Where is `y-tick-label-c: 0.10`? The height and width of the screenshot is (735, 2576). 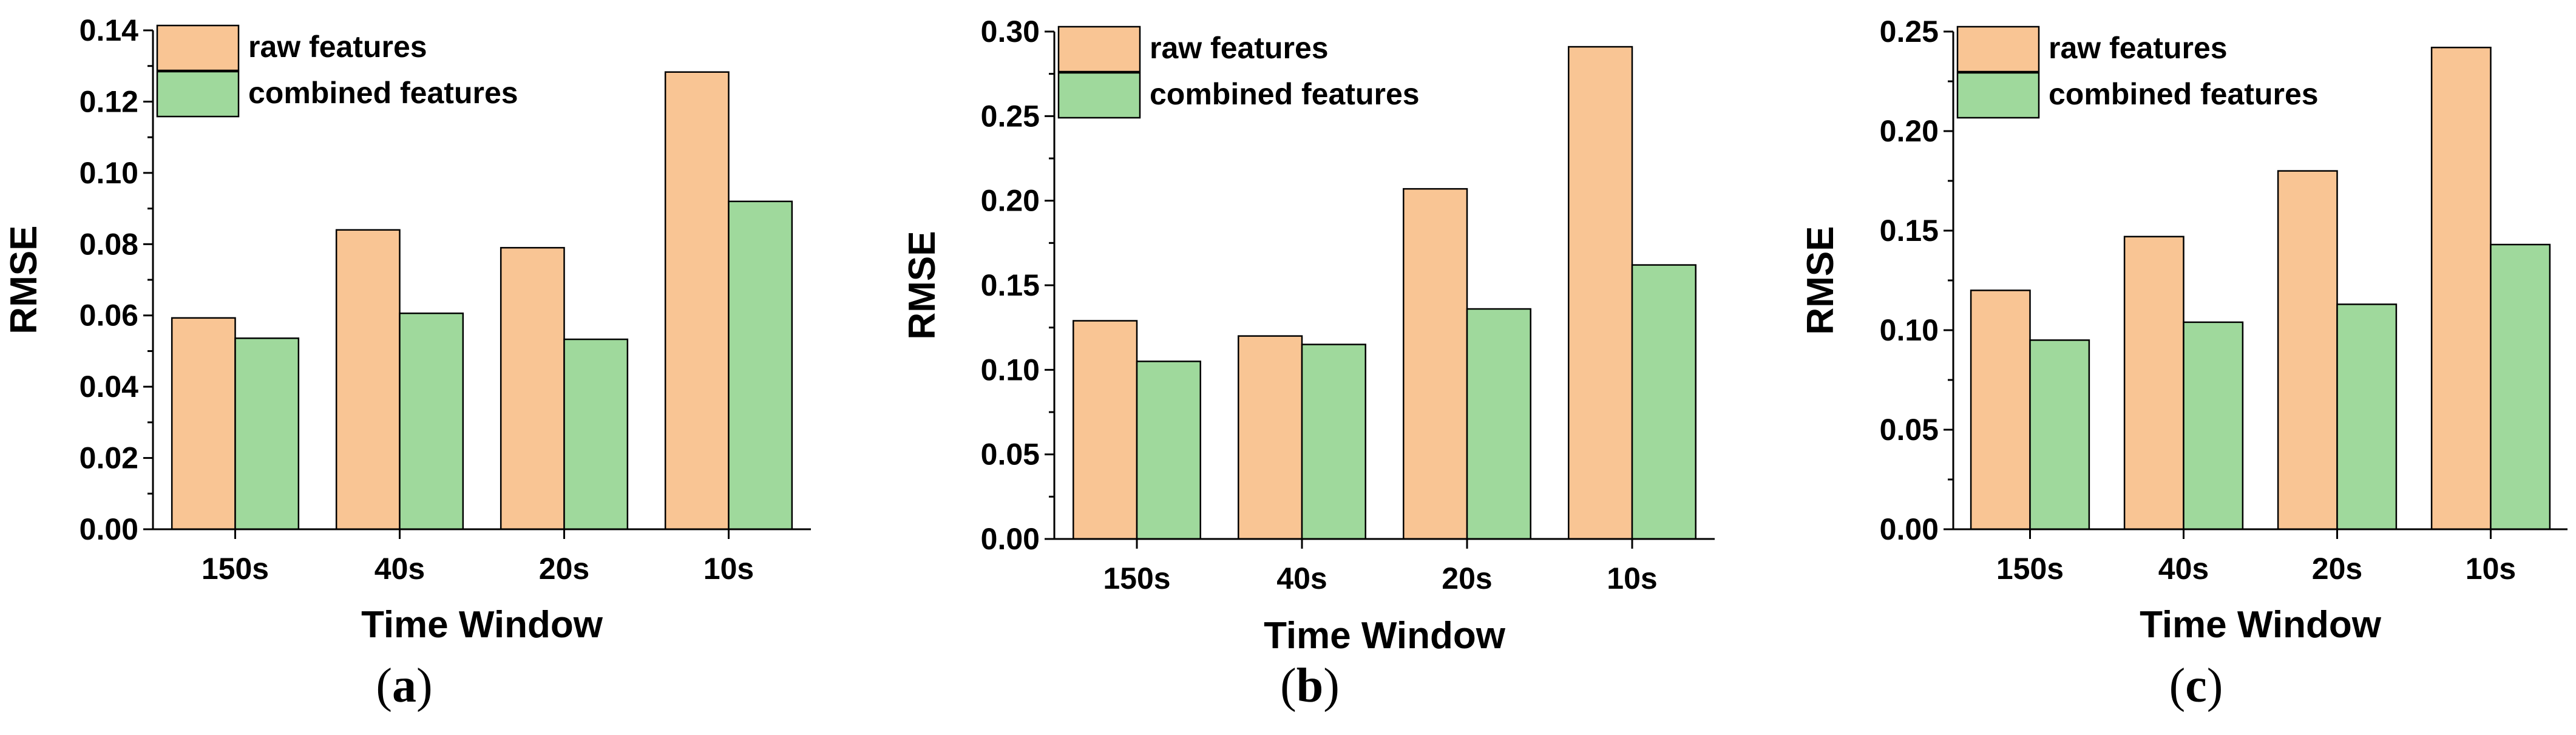
y-tick-label-c: 0.10 is located at coordinates (1910, 330).